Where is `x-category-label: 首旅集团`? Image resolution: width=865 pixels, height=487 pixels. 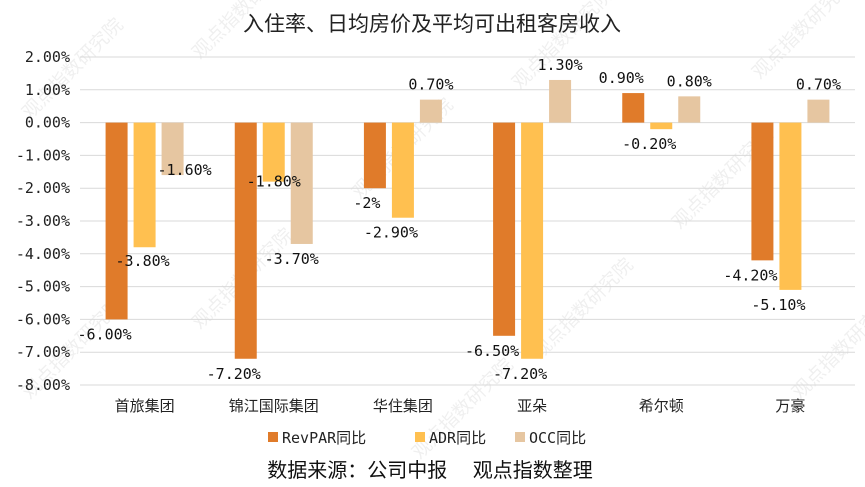
x-category-label: 首旅集团 is located at coordinates (145, 406).